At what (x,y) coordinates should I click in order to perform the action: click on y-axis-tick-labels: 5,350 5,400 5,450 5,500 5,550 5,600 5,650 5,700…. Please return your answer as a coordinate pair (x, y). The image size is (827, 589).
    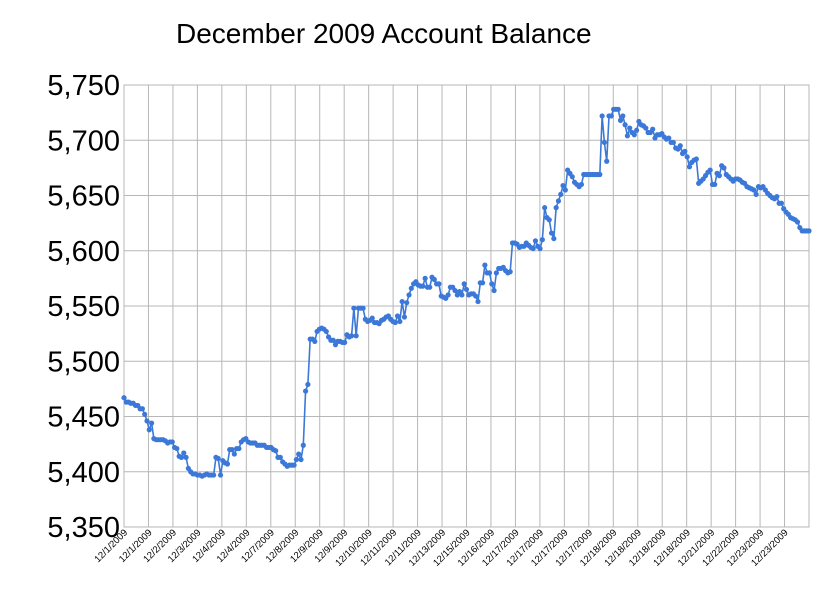
    Looking at the image, I should click on (83, 307).